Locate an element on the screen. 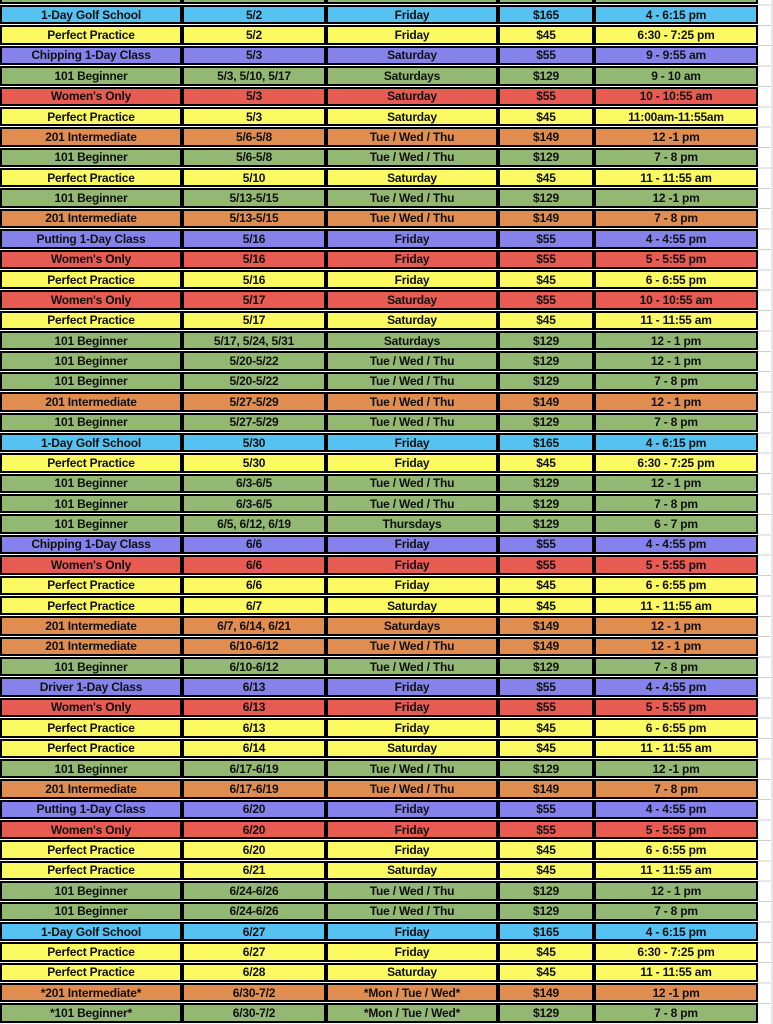 This screenshot has width=773, height=1024. cell-program: Putting 1-Day Class is located at coordinates (91, 809).